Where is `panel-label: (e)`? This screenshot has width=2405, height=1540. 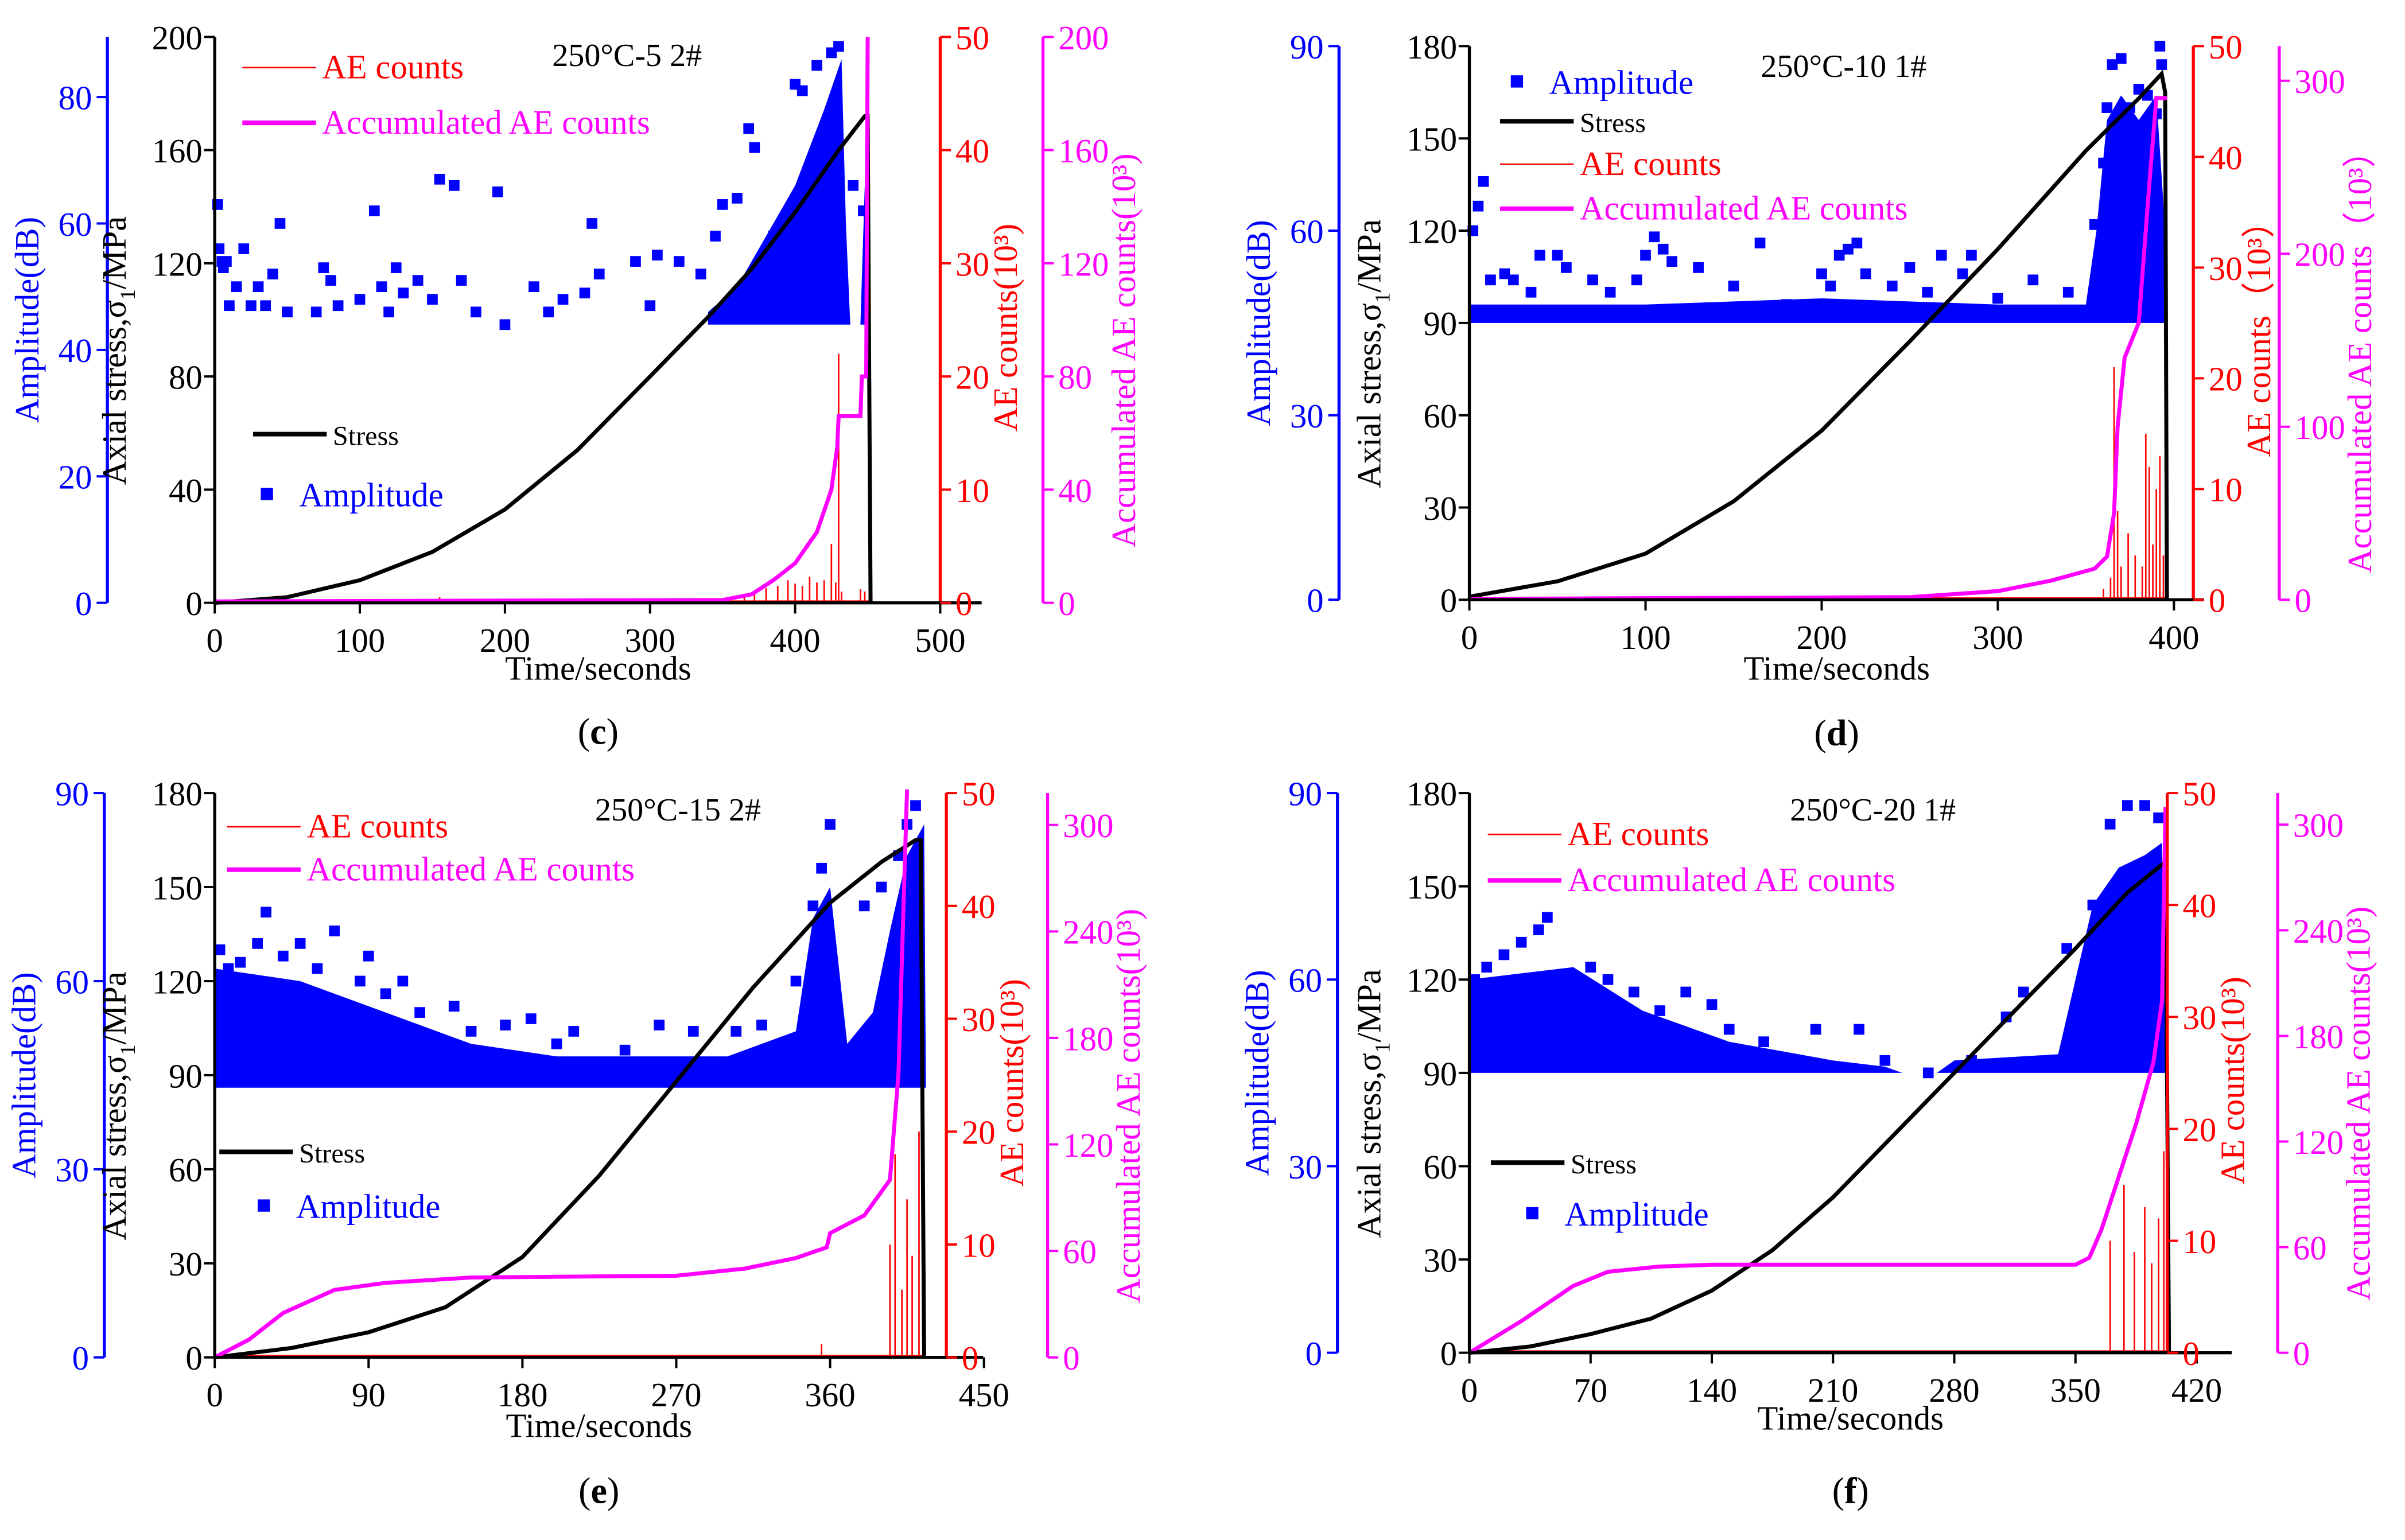 panel-label: (e) is located at coordinates (598, 1491).